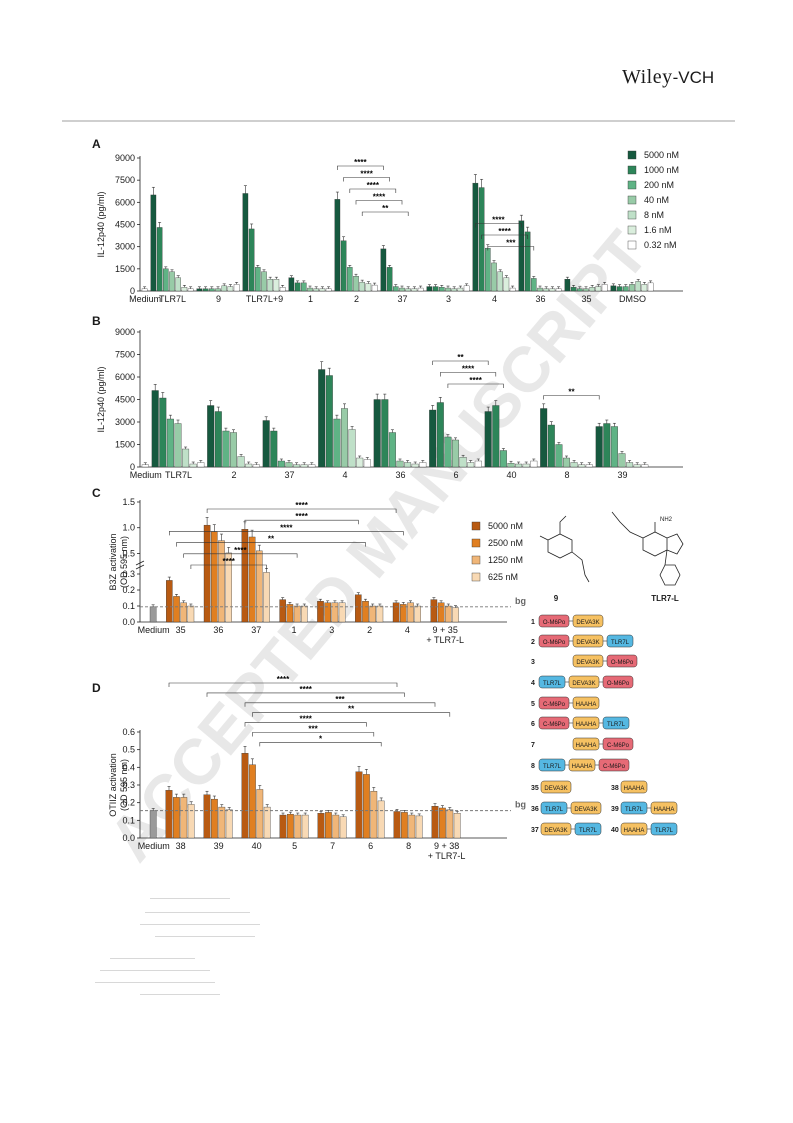  I want to click on x-tick-label: 37, so click(256, 630).